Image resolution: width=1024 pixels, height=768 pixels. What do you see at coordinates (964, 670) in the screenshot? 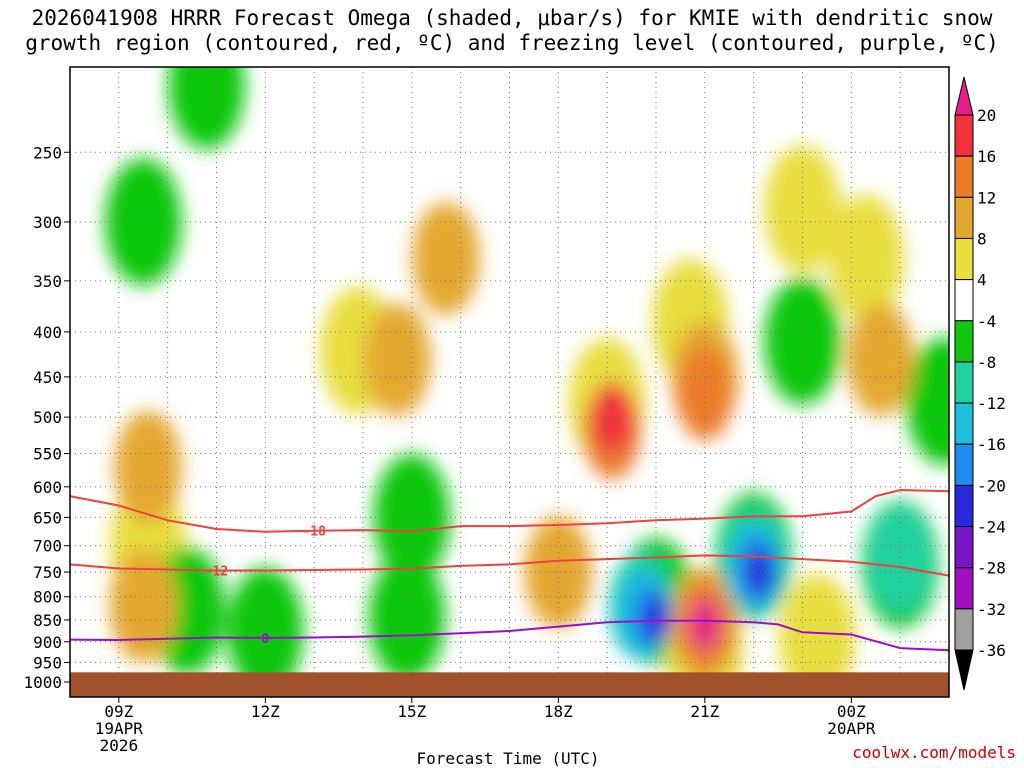
I see `colorbar-under-arrow` at bounding box center [964, 670].